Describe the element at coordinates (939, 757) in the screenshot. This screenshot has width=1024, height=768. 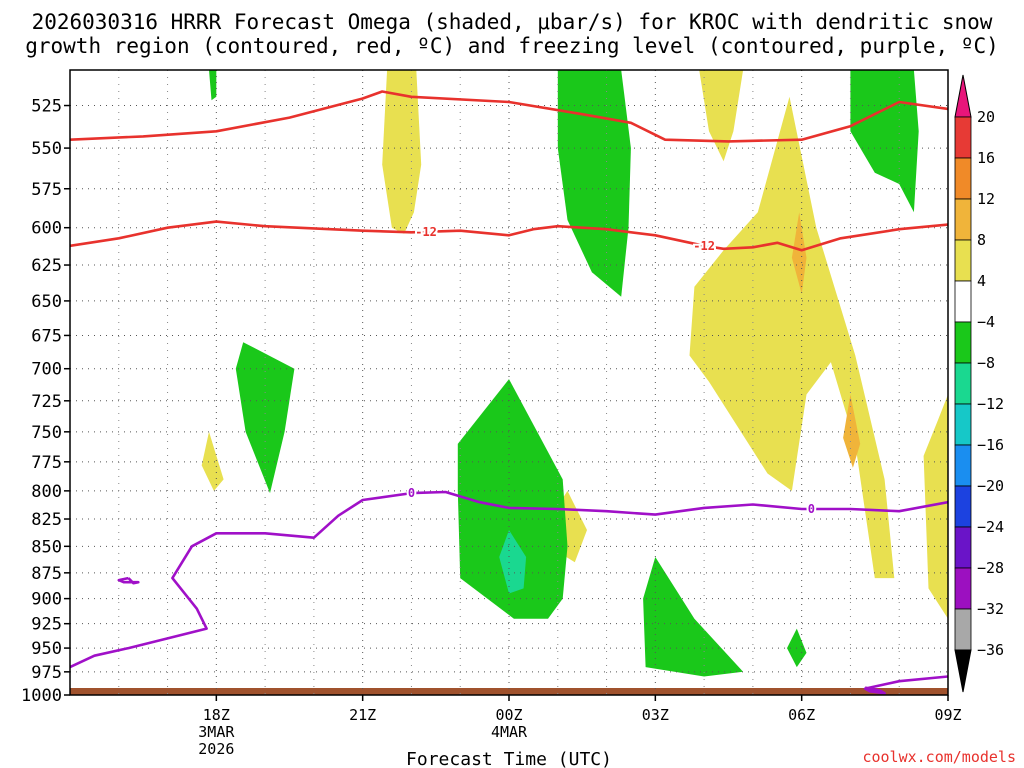
I see `credit-text: coolwx.com/models` at that location.